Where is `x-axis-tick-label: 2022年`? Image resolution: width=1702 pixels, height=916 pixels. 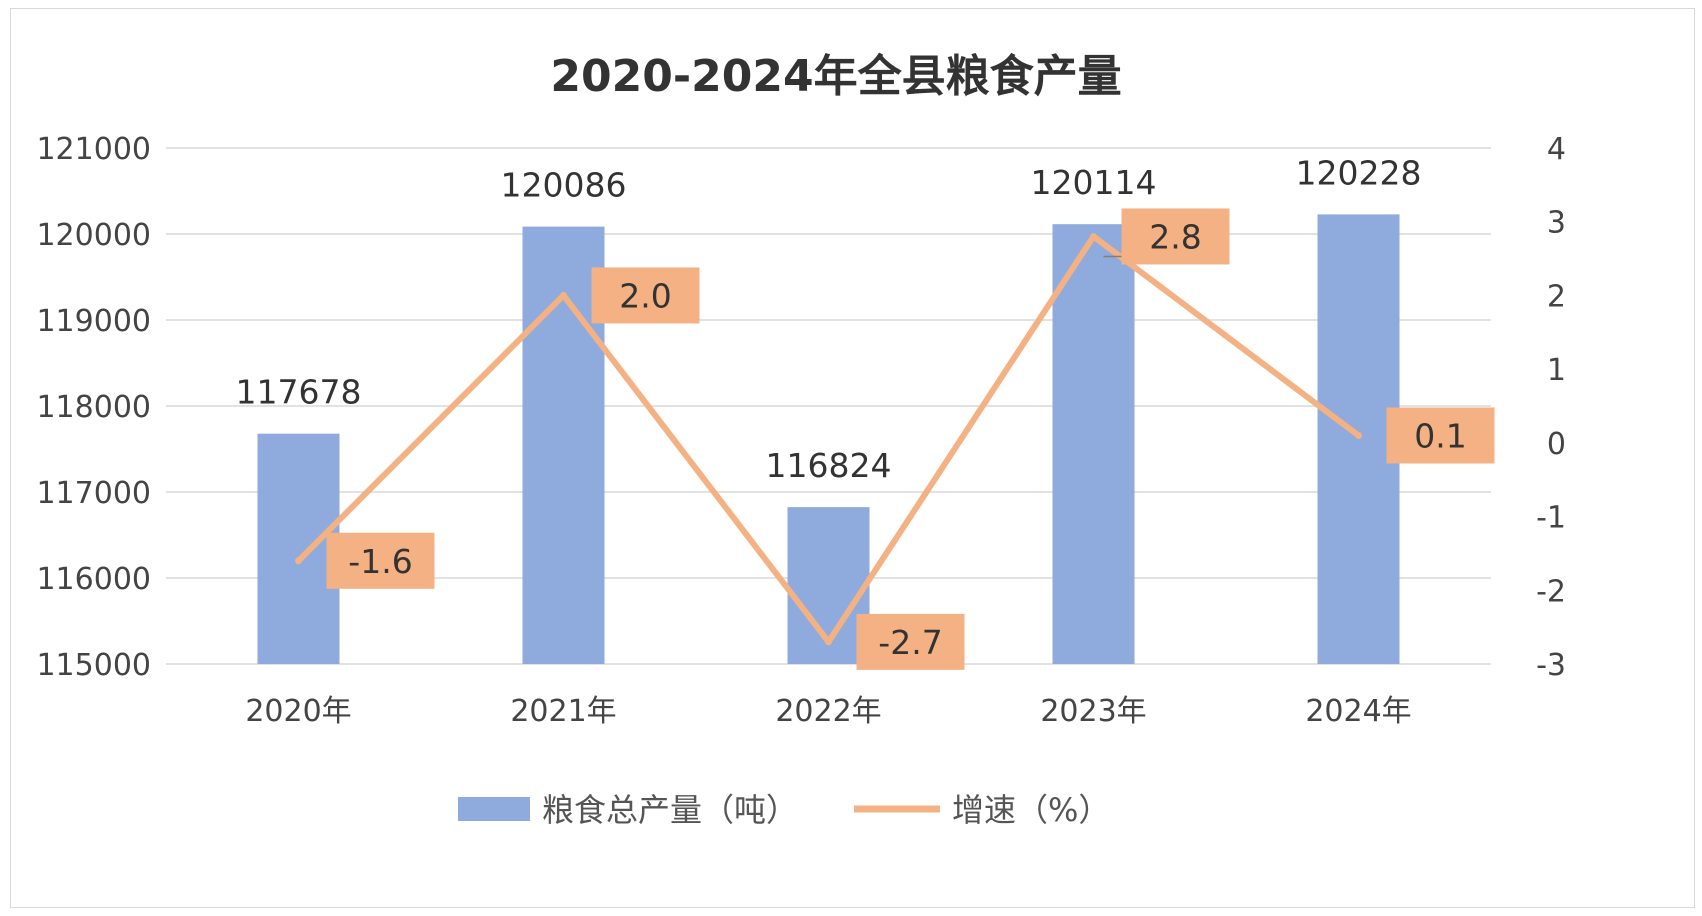
x-axis-tick-label: 2022年 is located at coordinates (828, 711).